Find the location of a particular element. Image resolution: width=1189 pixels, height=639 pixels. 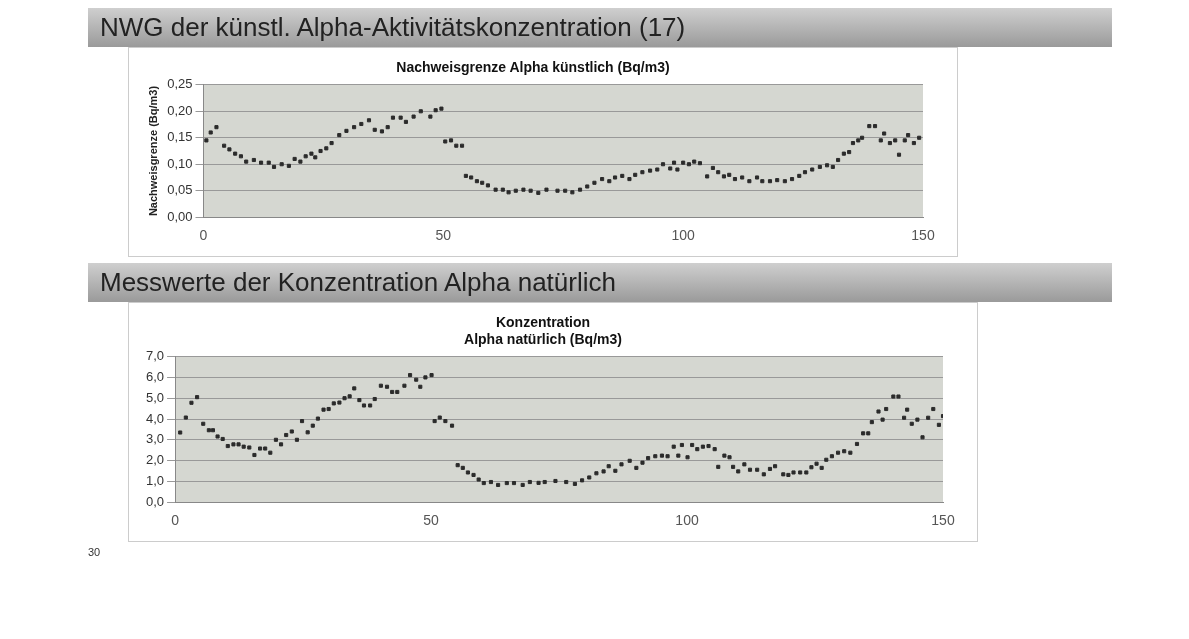

chart-title: Messwerte der Konzentration Alpha natürlich is located at coordinates (600, 282).